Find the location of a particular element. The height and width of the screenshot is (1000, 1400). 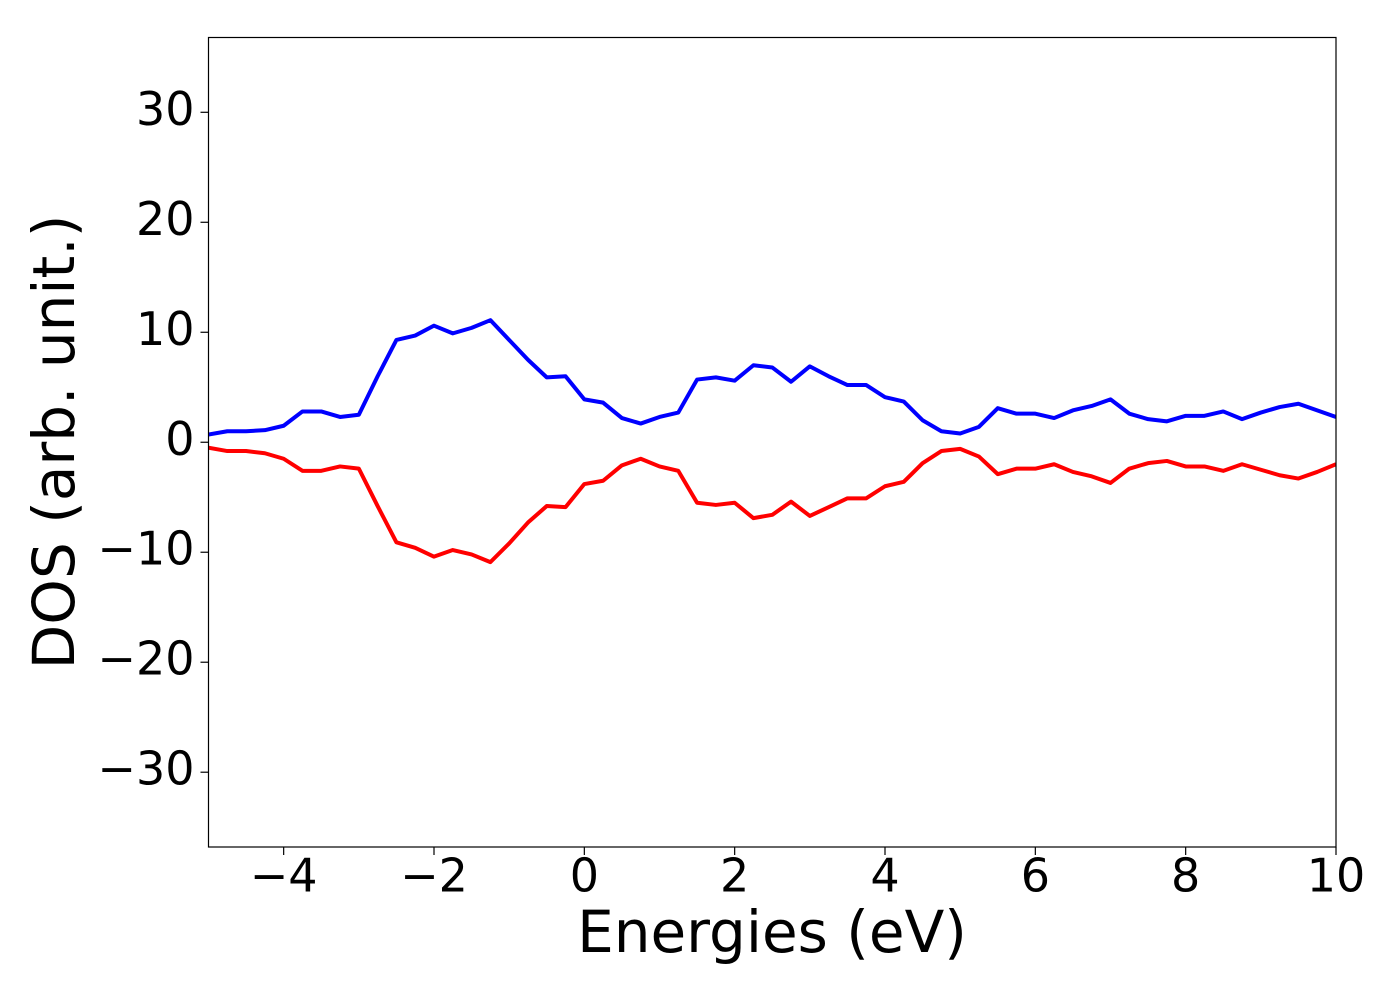

x-tick-label: 4 is located at coordinates (884, 876).